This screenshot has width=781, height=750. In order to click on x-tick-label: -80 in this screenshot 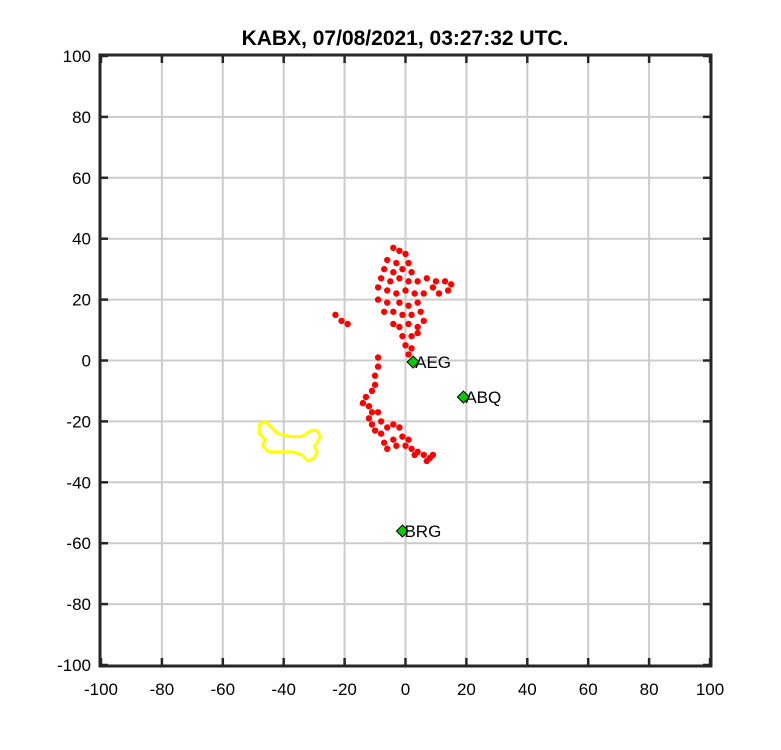, I will do `click(162, 689)`.